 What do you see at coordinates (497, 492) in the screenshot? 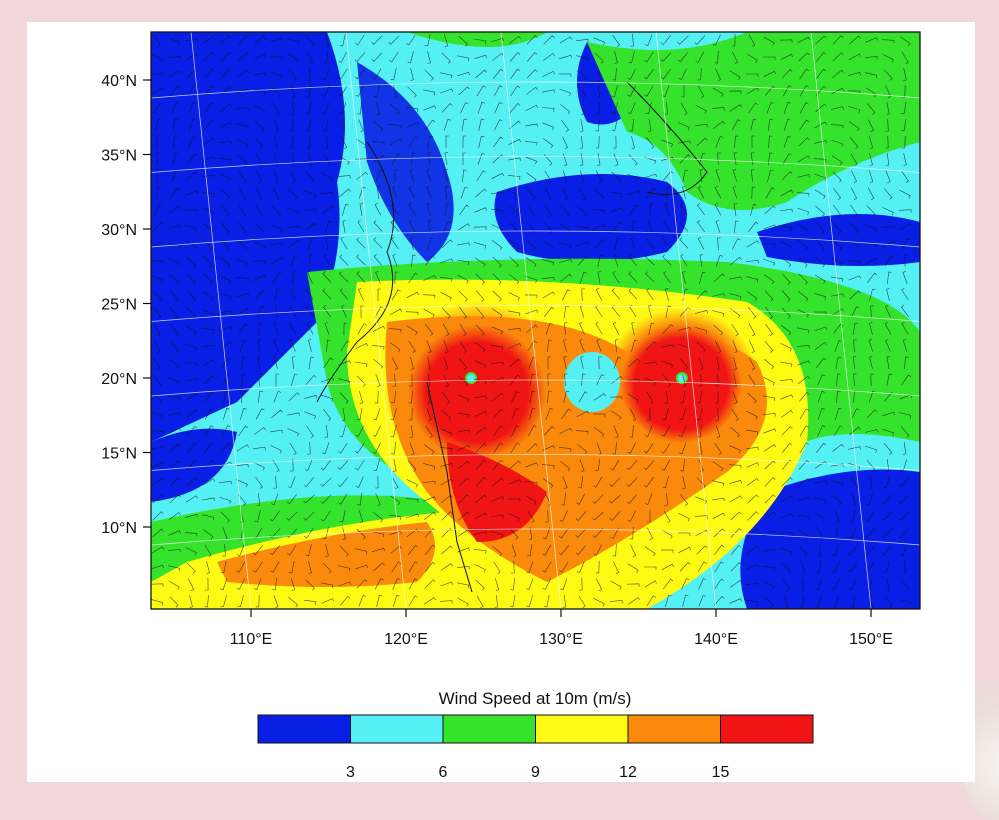
I see `cyclone-west-tail` at bounding box center [497, 492].